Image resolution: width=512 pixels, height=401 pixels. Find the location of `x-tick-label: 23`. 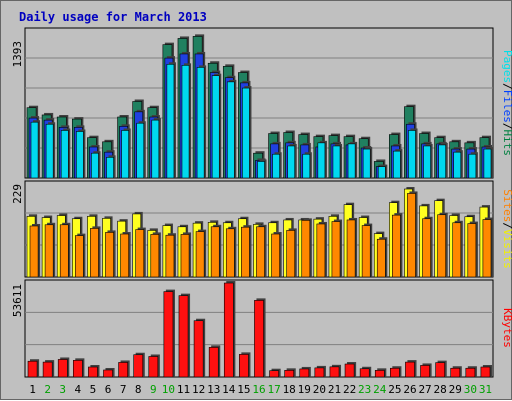

x-tick-label: 23 is located at coordinates (364, 389).